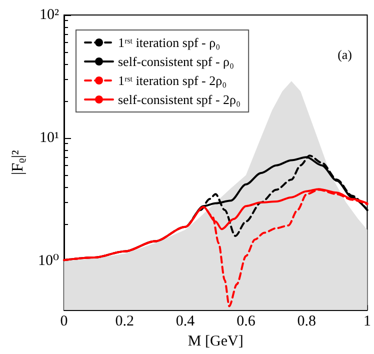 The width and height of the screenshot is (374, 354). What do you see at coordinates (18, 162) in the screenshot?
I see `y-axis-title: |Fᵨ|²` at bounding box center [18, 162].